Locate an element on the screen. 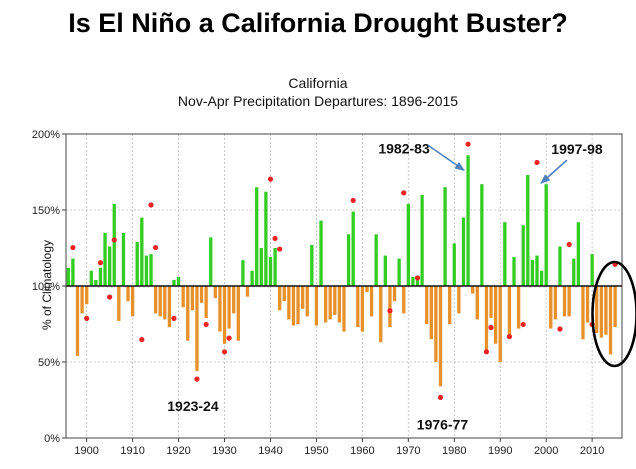 The width and height of the screenshot is (636, 469). el-nino-marker-1983 is located at coordinates (468, 144).